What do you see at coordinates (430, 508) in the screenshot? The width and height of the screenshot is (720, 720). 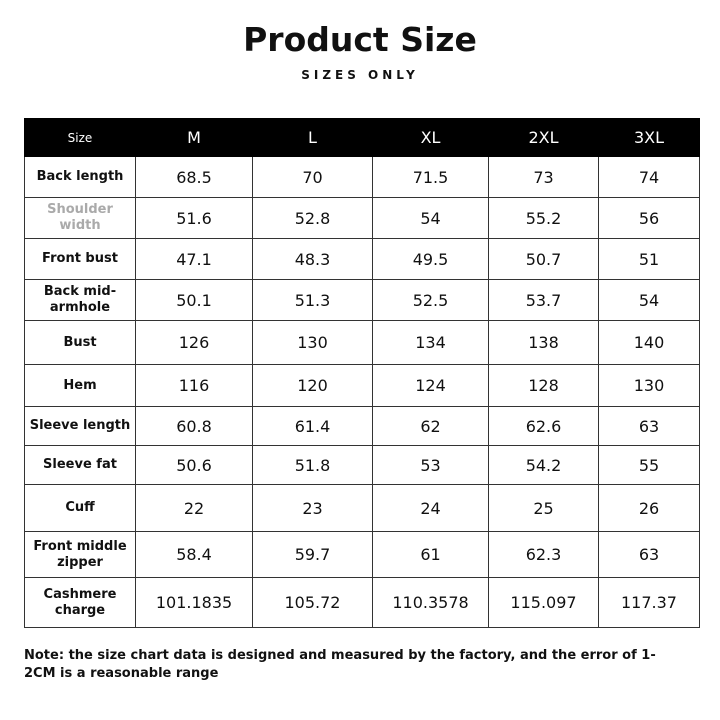 I see `cell-value: 24` at bounding box center [430, 508].